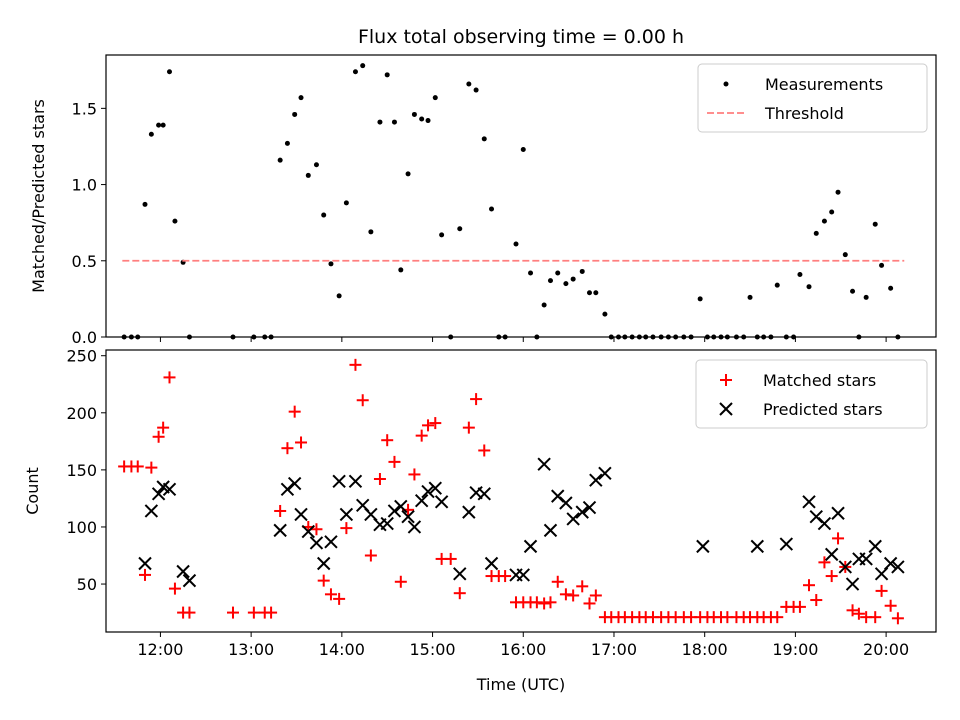 The width and height of the screenshot is (960, 720). I want to click on count-plot-y-tick-label: 50, so click(87, 584).